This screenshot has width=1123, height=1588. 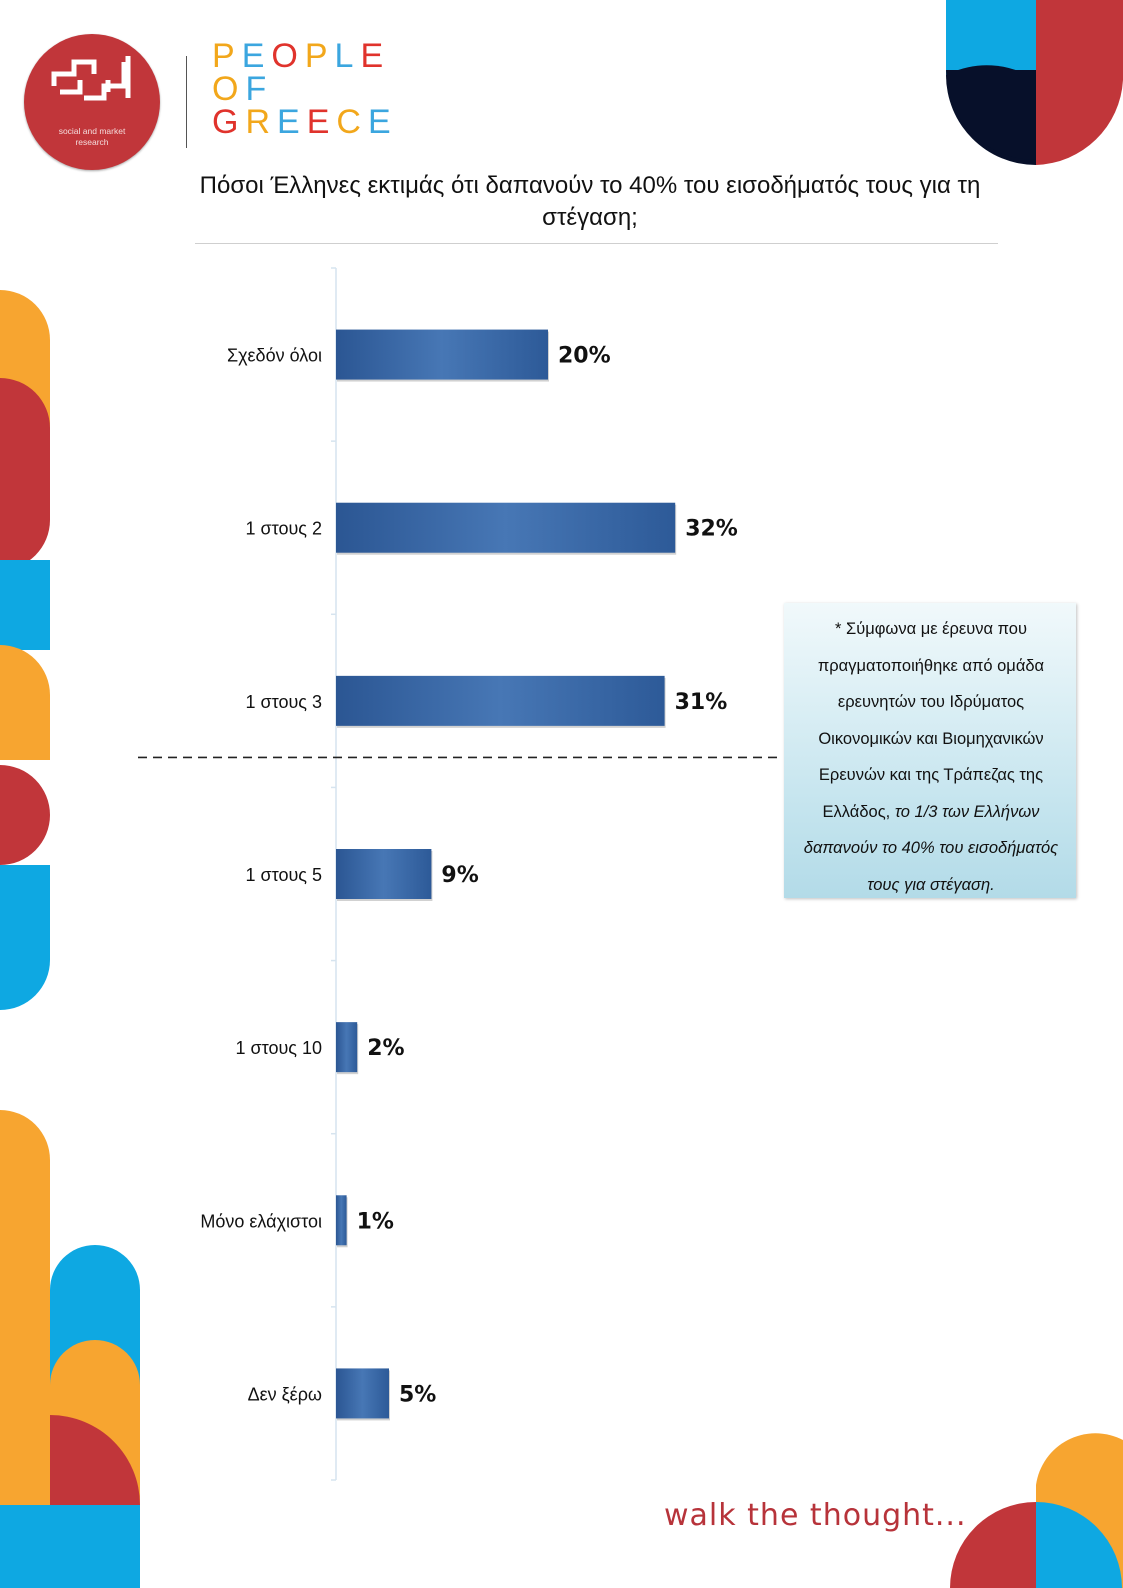 I want to click on deco-bl-blue-bottom, so click(x=70, y=1546).